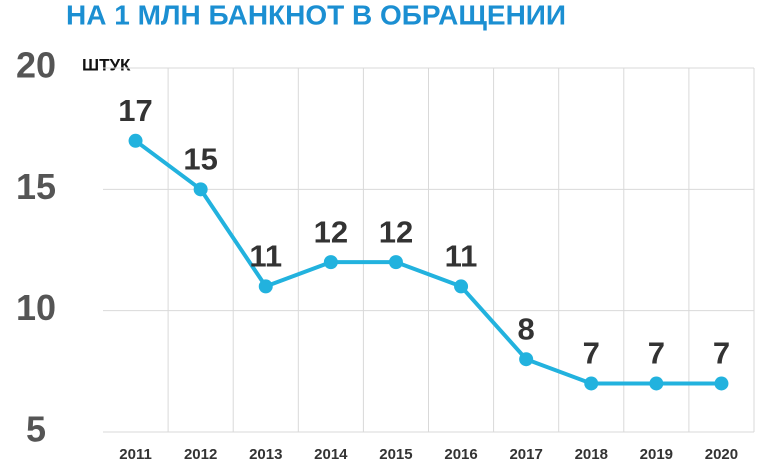  What do you see at coordinates (135, 454) in the screenshot?
I see `x-tick-label: 2011` at bounding box center [135, 454].